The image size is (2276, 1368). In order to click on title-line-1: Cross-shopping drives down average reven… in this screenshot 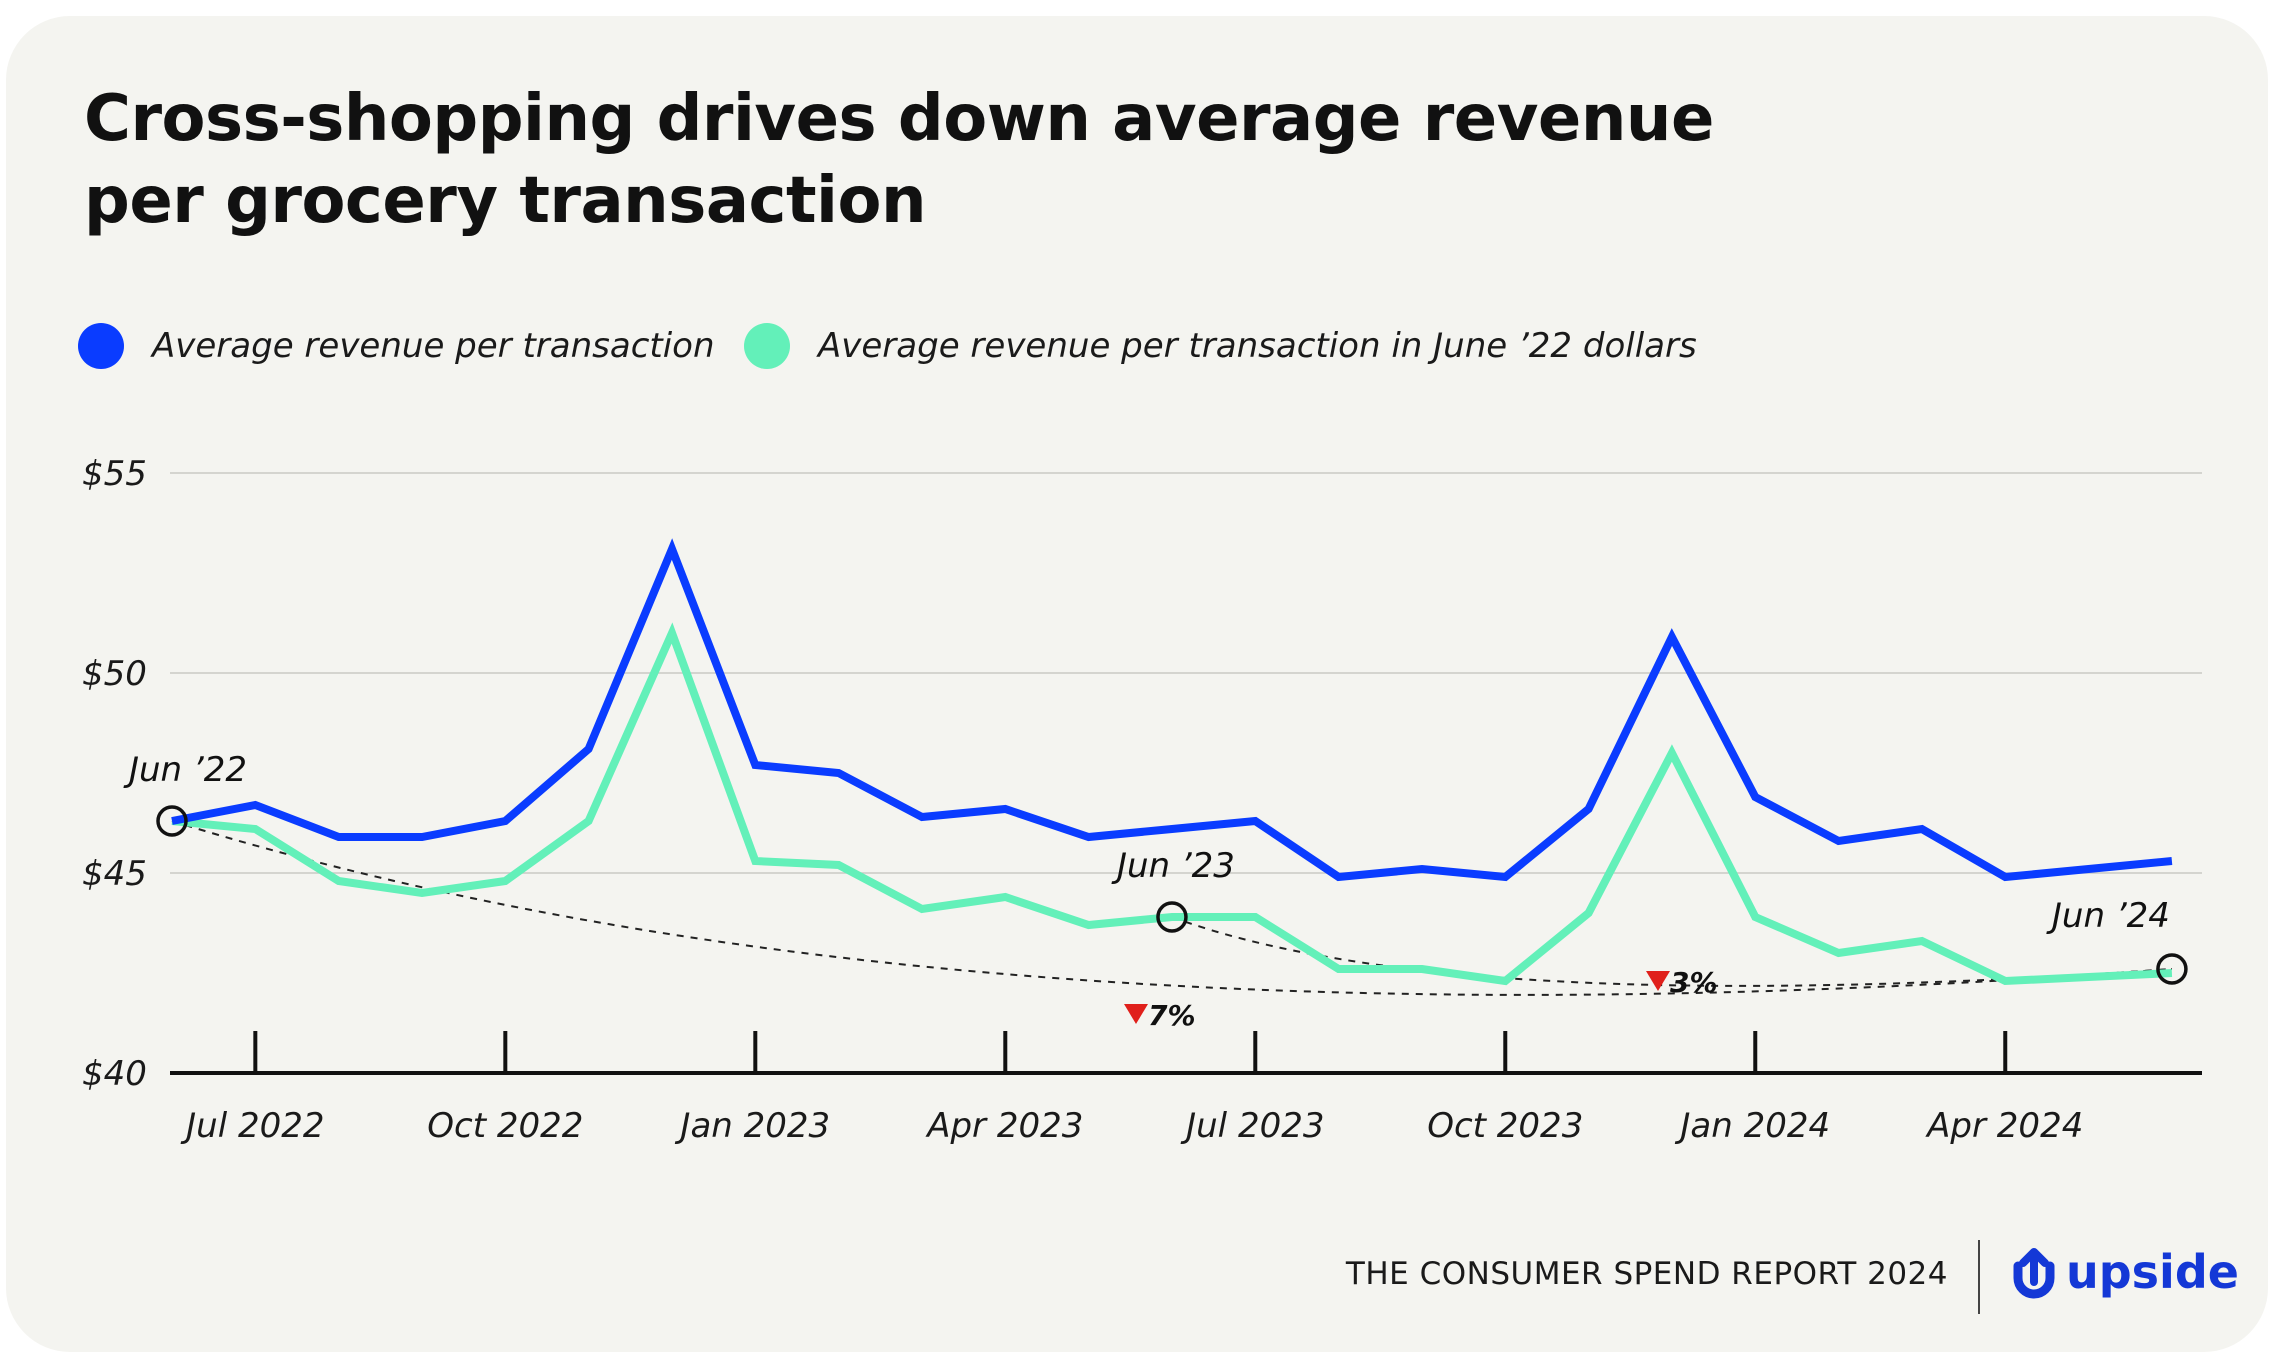, I will do `click(899, 119)`.